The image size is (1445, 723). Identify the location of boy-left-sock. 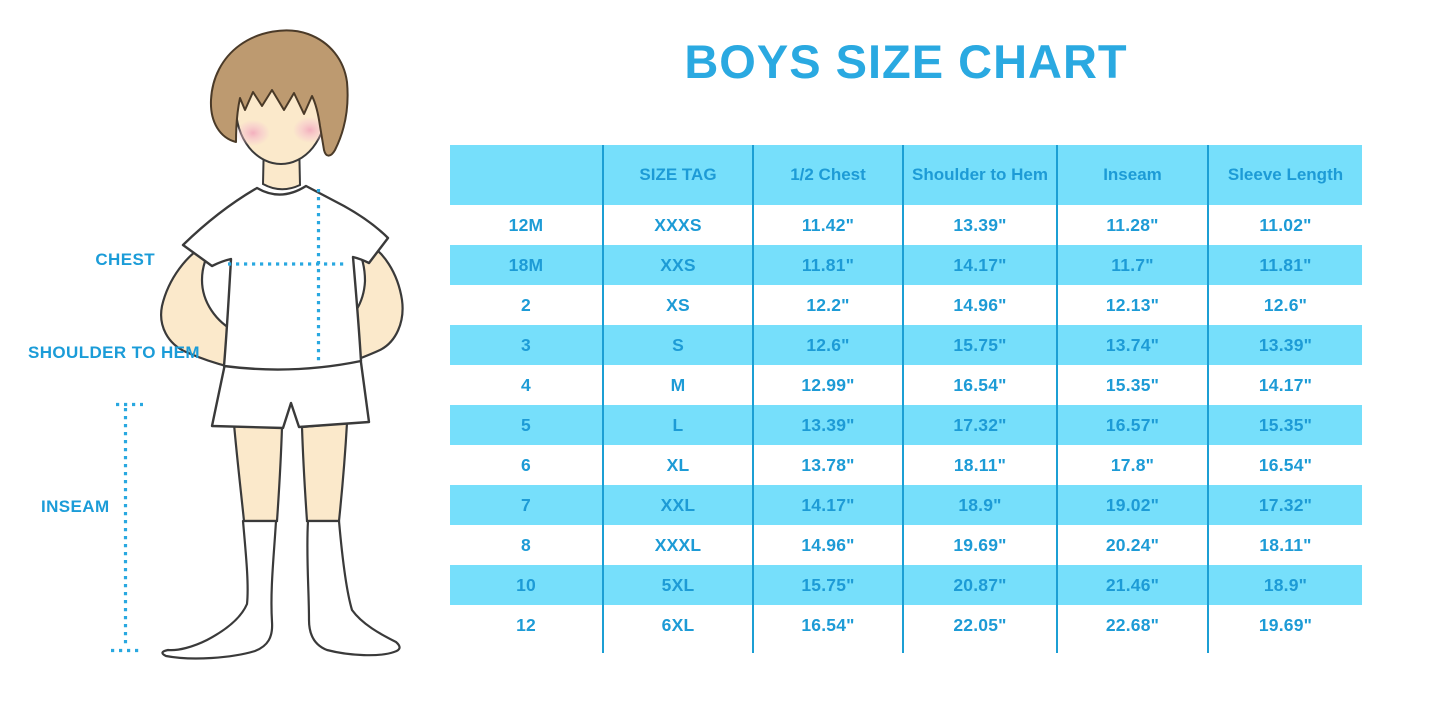
(219, 589).